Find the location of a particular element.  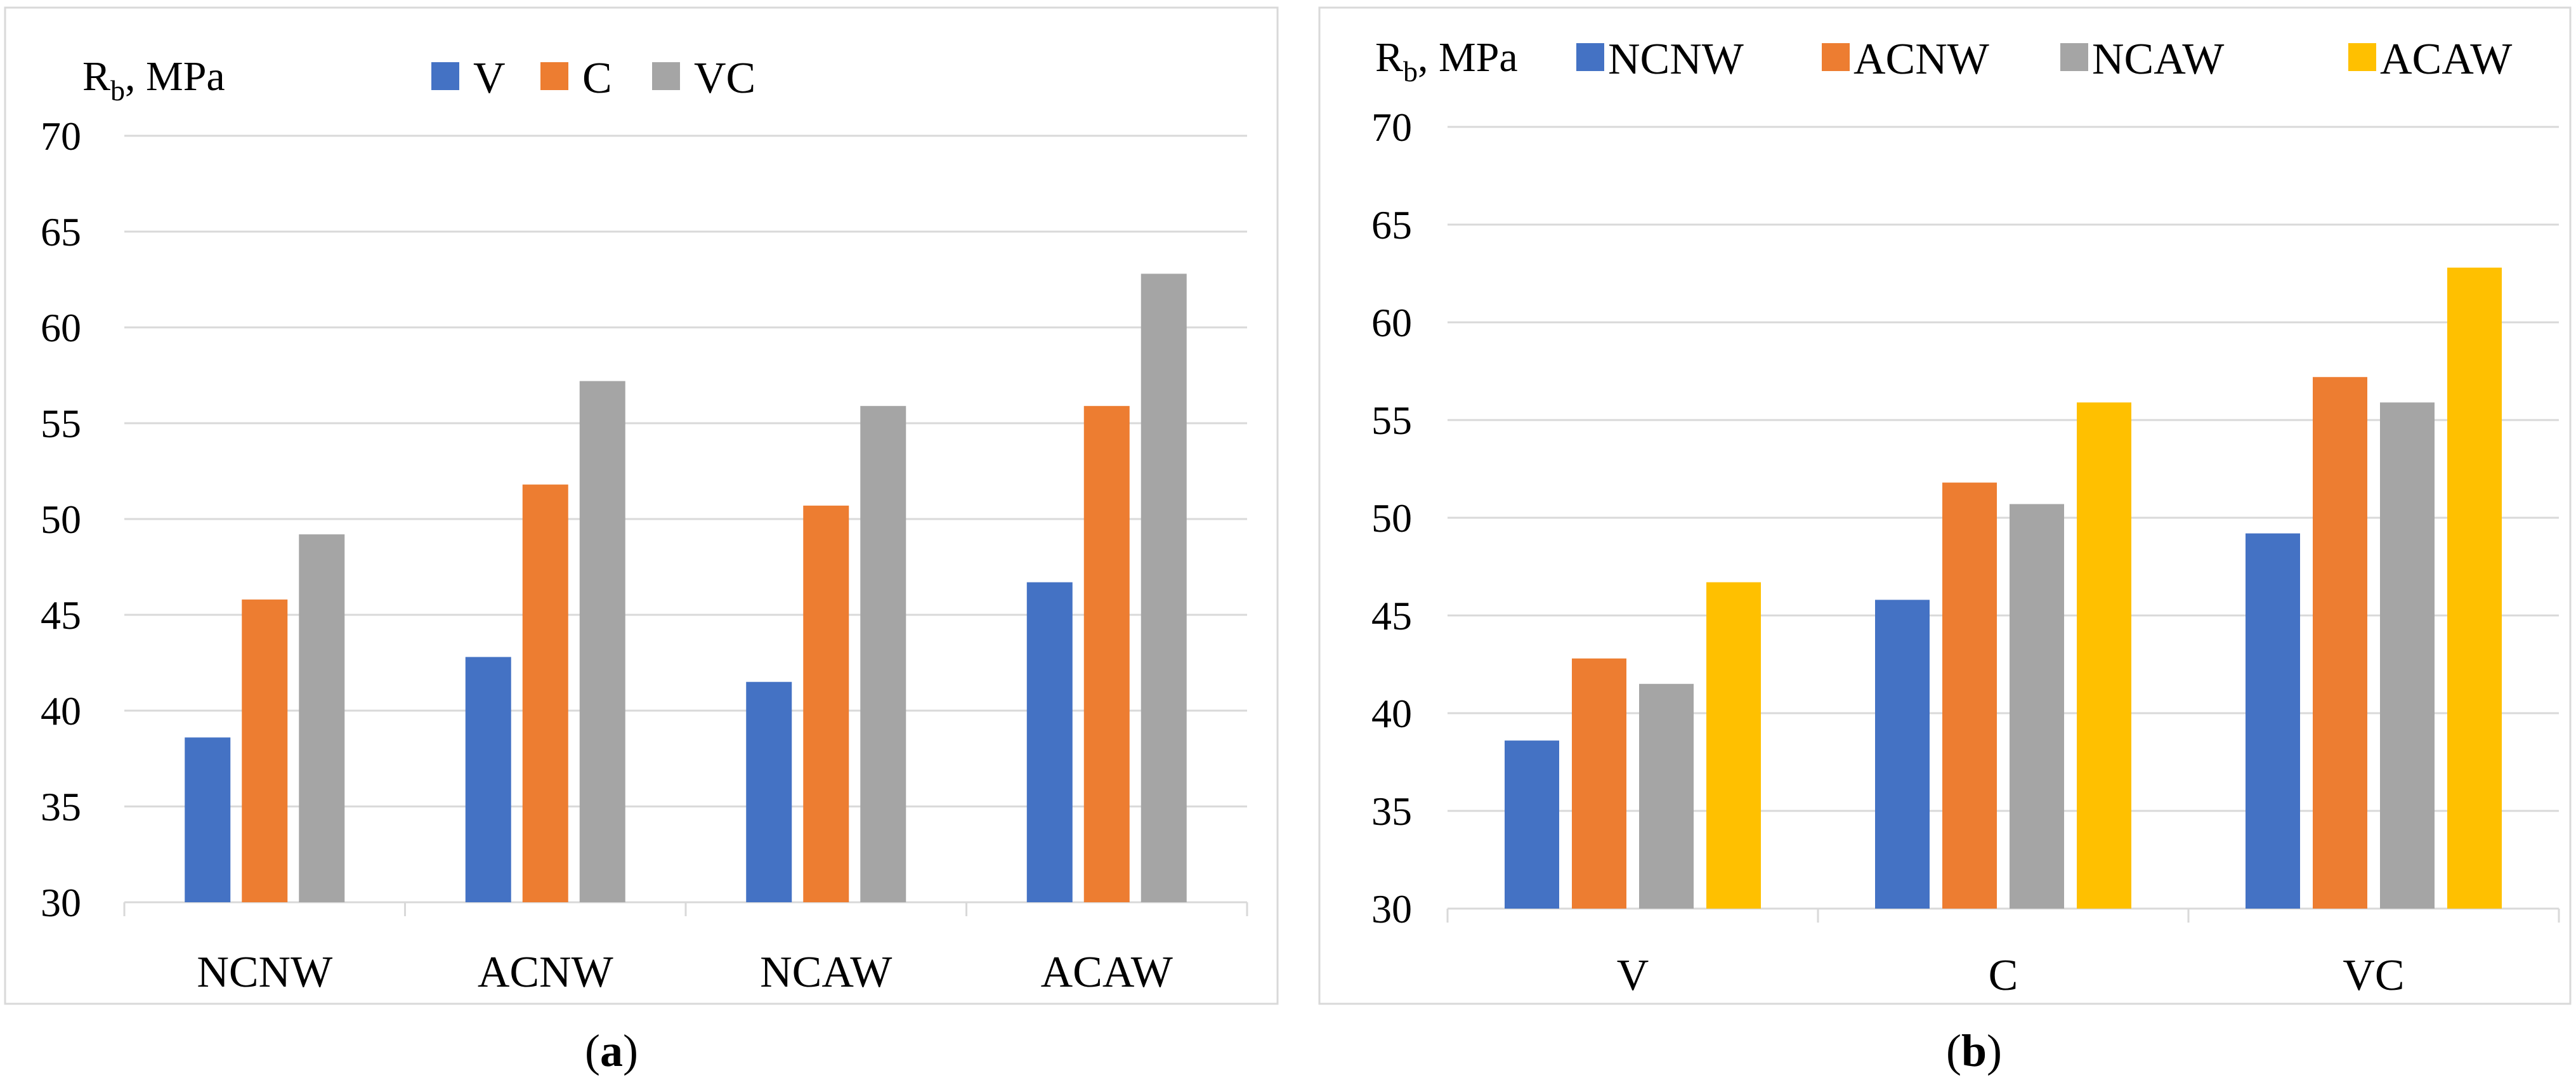

chart-a-legend: V C VC is located at coordinates (593, 79).